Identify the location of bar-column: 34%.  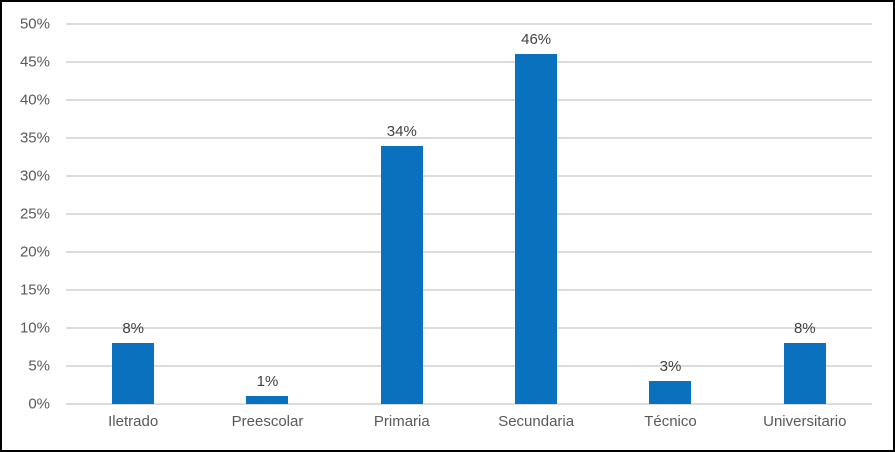
(402, 214).